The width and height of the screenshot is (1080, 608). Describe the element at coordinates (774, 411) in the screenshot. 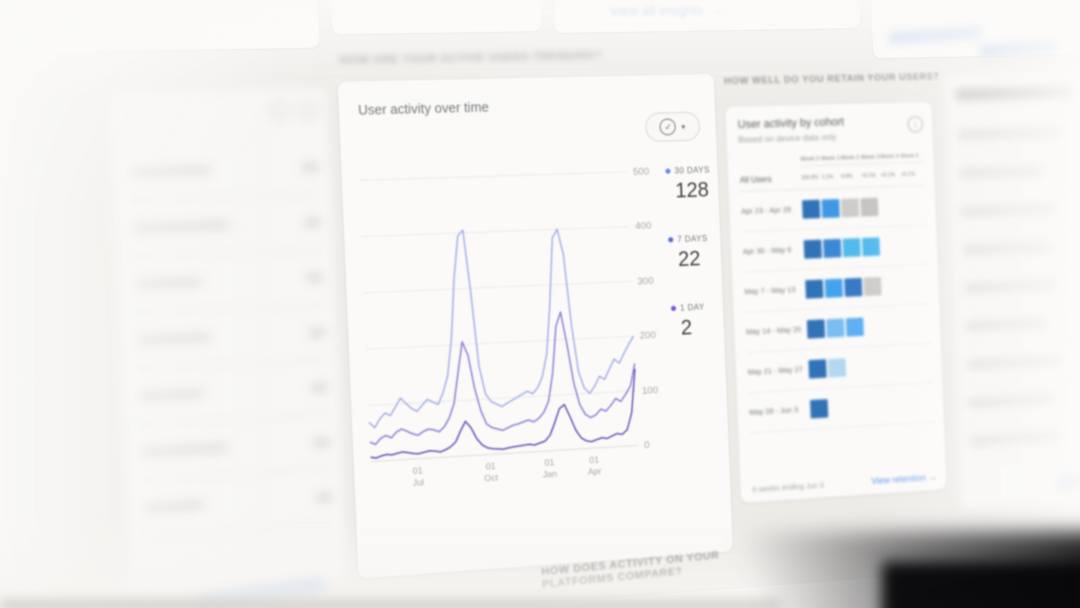

I see `cohort-row-label: May 28 - Jun 3` at that location.